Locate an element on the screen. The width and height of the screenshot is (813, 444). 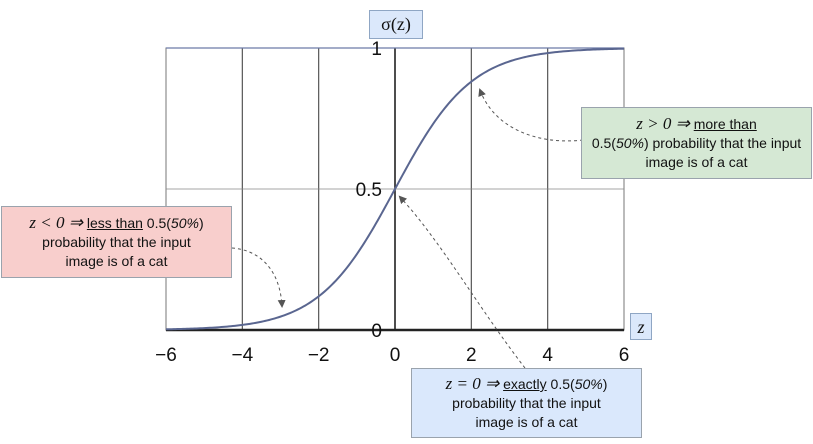
x-tick-label: −6 is located at coordinates (166, 355).